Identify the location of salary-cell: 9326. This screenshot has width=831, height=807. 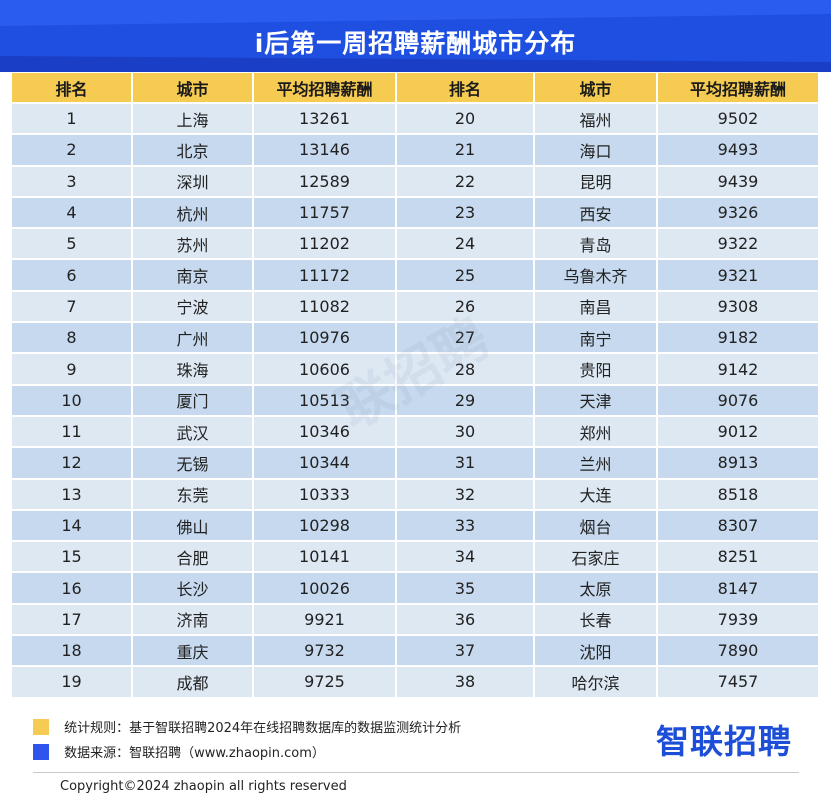
(737, 212).